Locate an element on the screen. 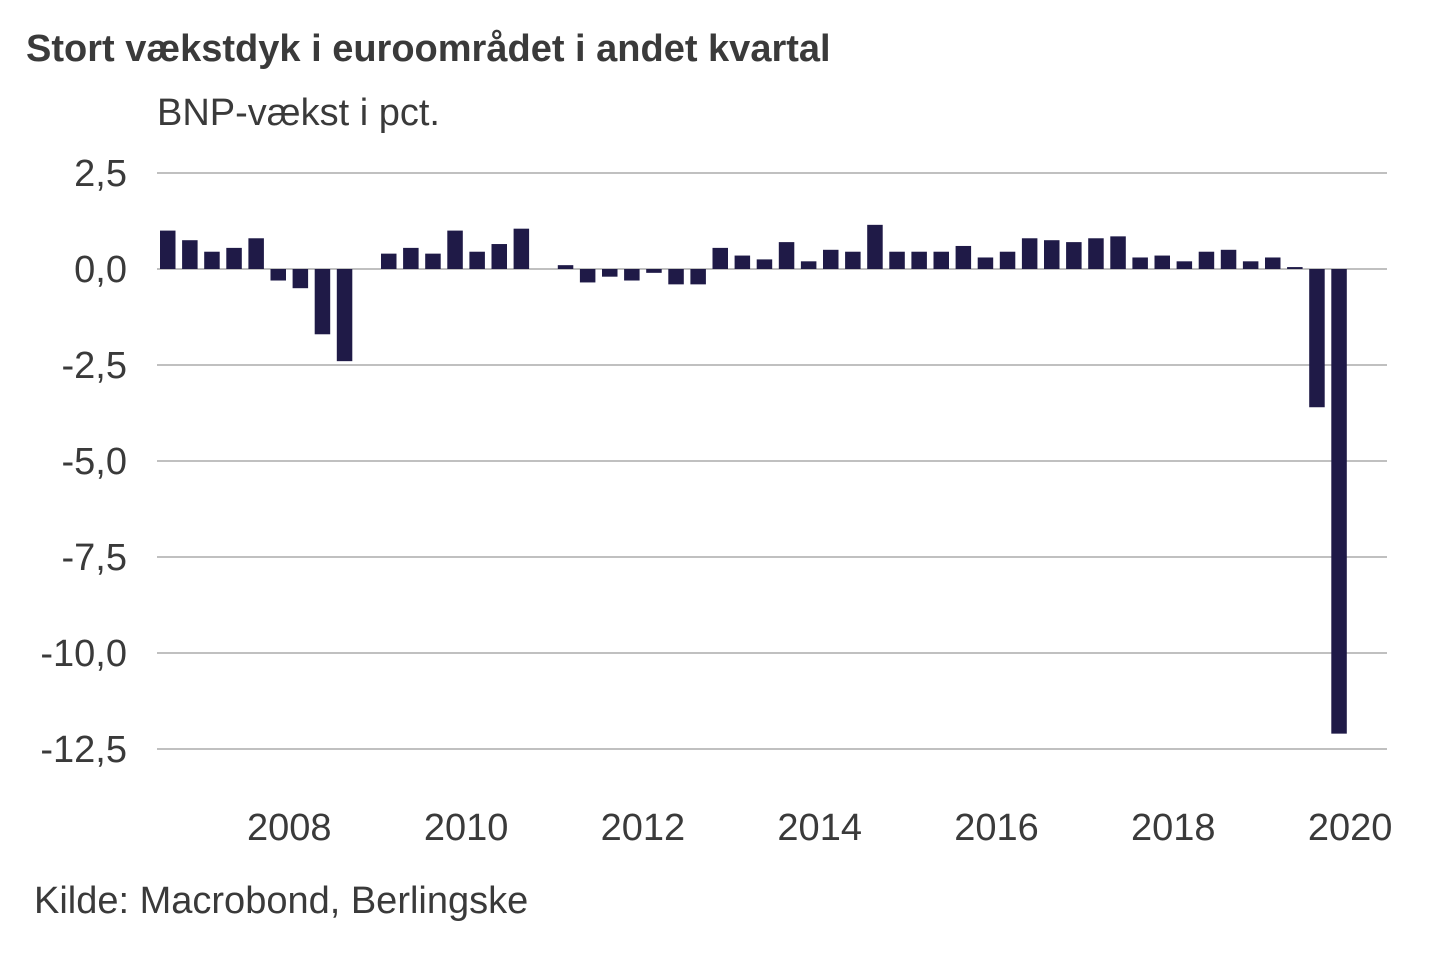  x-tick-label: 2012 is located at coordinates (643, 828).